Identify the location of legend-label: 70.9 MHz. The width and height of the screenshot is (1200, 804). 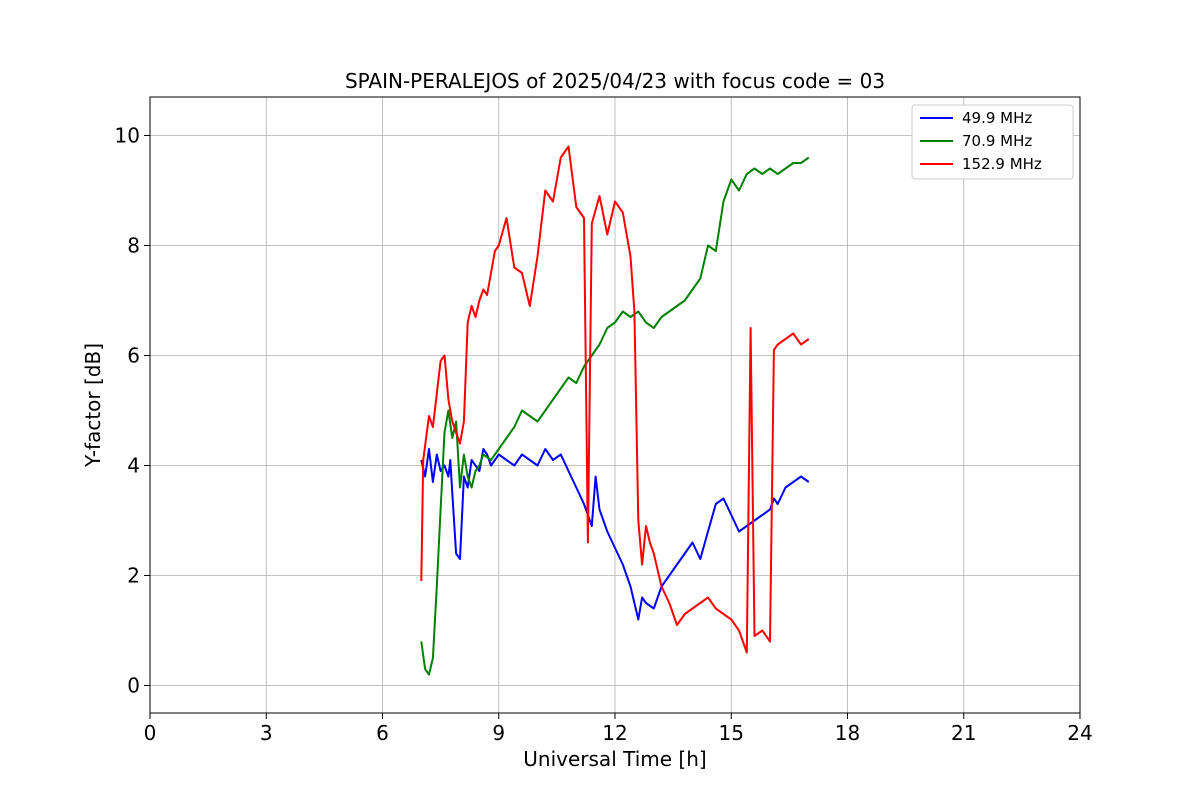
(997, 141).